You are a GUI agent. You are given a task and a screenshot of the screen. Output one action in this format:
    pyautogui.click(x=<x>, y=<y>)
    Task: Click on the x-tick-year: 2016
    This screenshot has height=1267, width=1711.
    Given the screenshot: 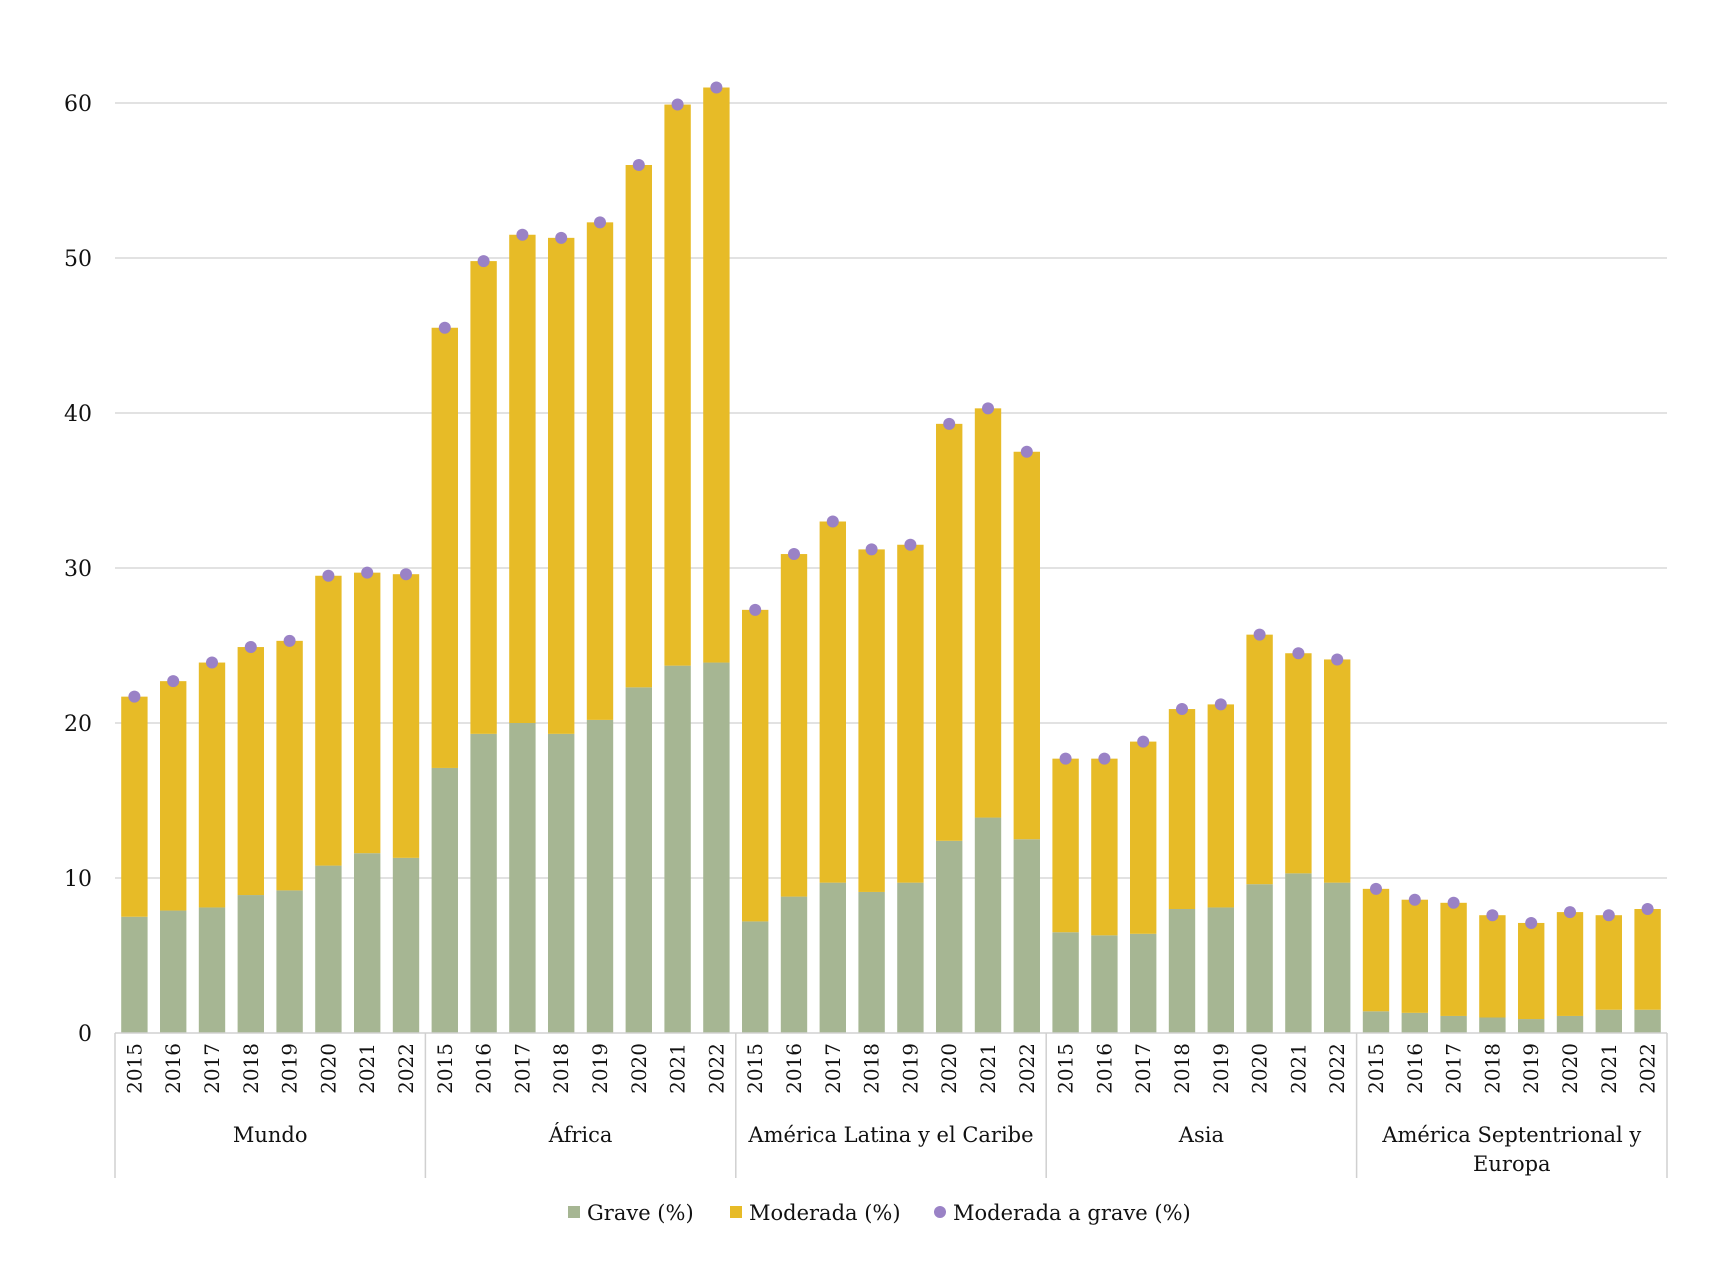 What is the action you would take?
    pyautogui.click(x=173, y=1068)
    